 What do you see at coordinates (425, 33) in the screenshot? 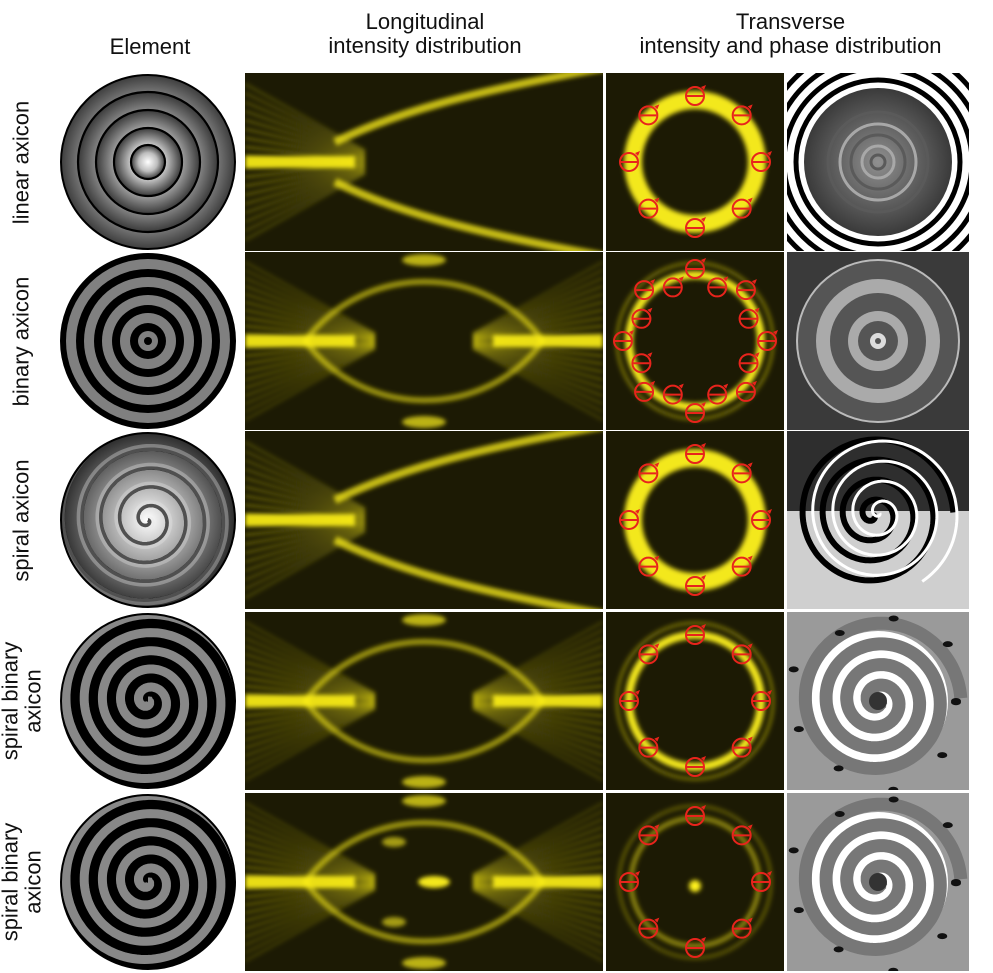
I see `header-longitudinal: Longitudinal intensity distribution` at bounding box center [425, 33].